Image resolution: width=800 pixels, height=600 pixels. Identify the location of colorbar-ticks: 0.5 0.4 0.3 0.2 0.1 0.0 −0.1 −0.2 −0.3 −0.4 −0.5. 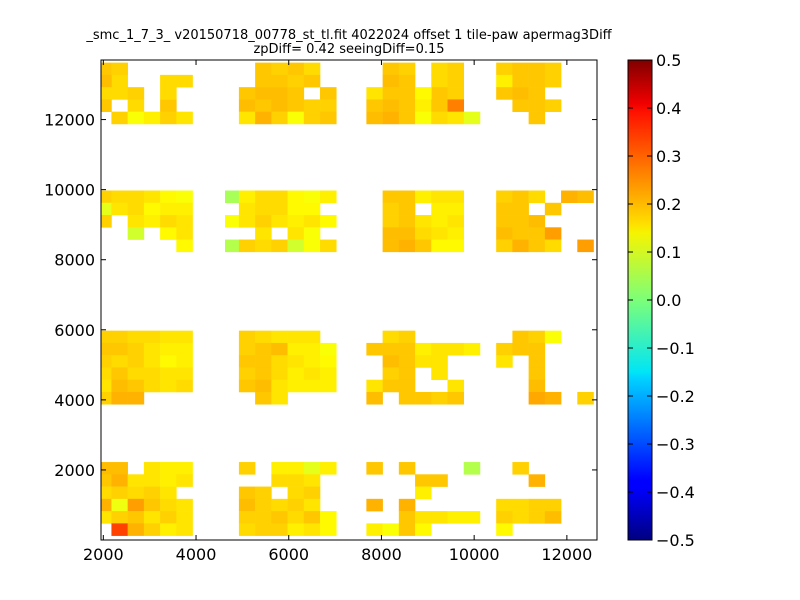
(661, 300).